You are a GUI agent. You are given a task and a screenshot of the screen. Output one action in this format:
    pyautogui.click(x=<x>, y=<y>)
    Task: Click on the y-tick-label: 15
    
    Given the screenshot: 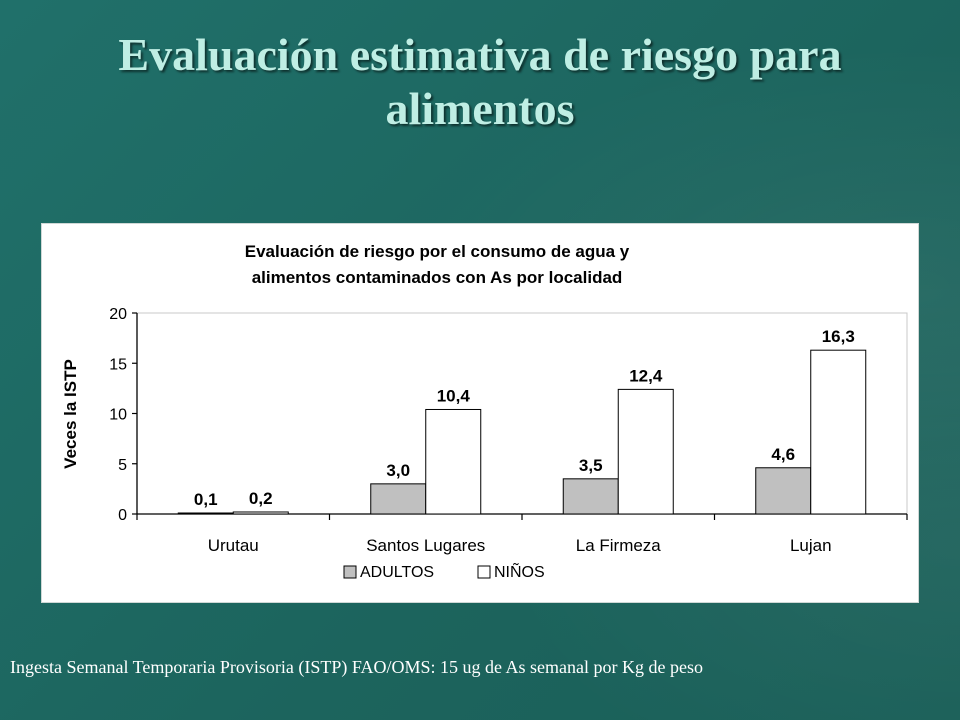 What is the action you would take?
    pyautogui.click(x=118, y=364)
    